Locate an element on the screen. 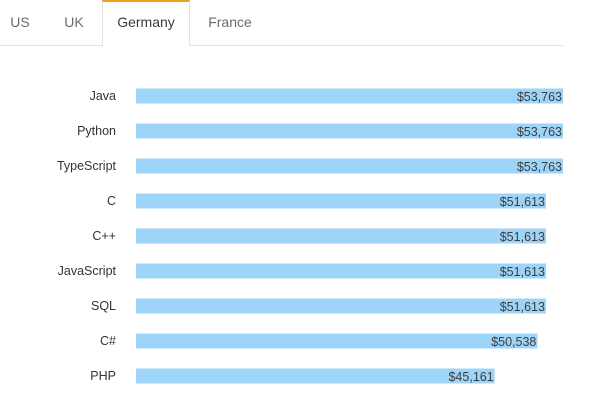 The image size is (593, 409). value-label: $50,538 is located at coordinates (513, 342).